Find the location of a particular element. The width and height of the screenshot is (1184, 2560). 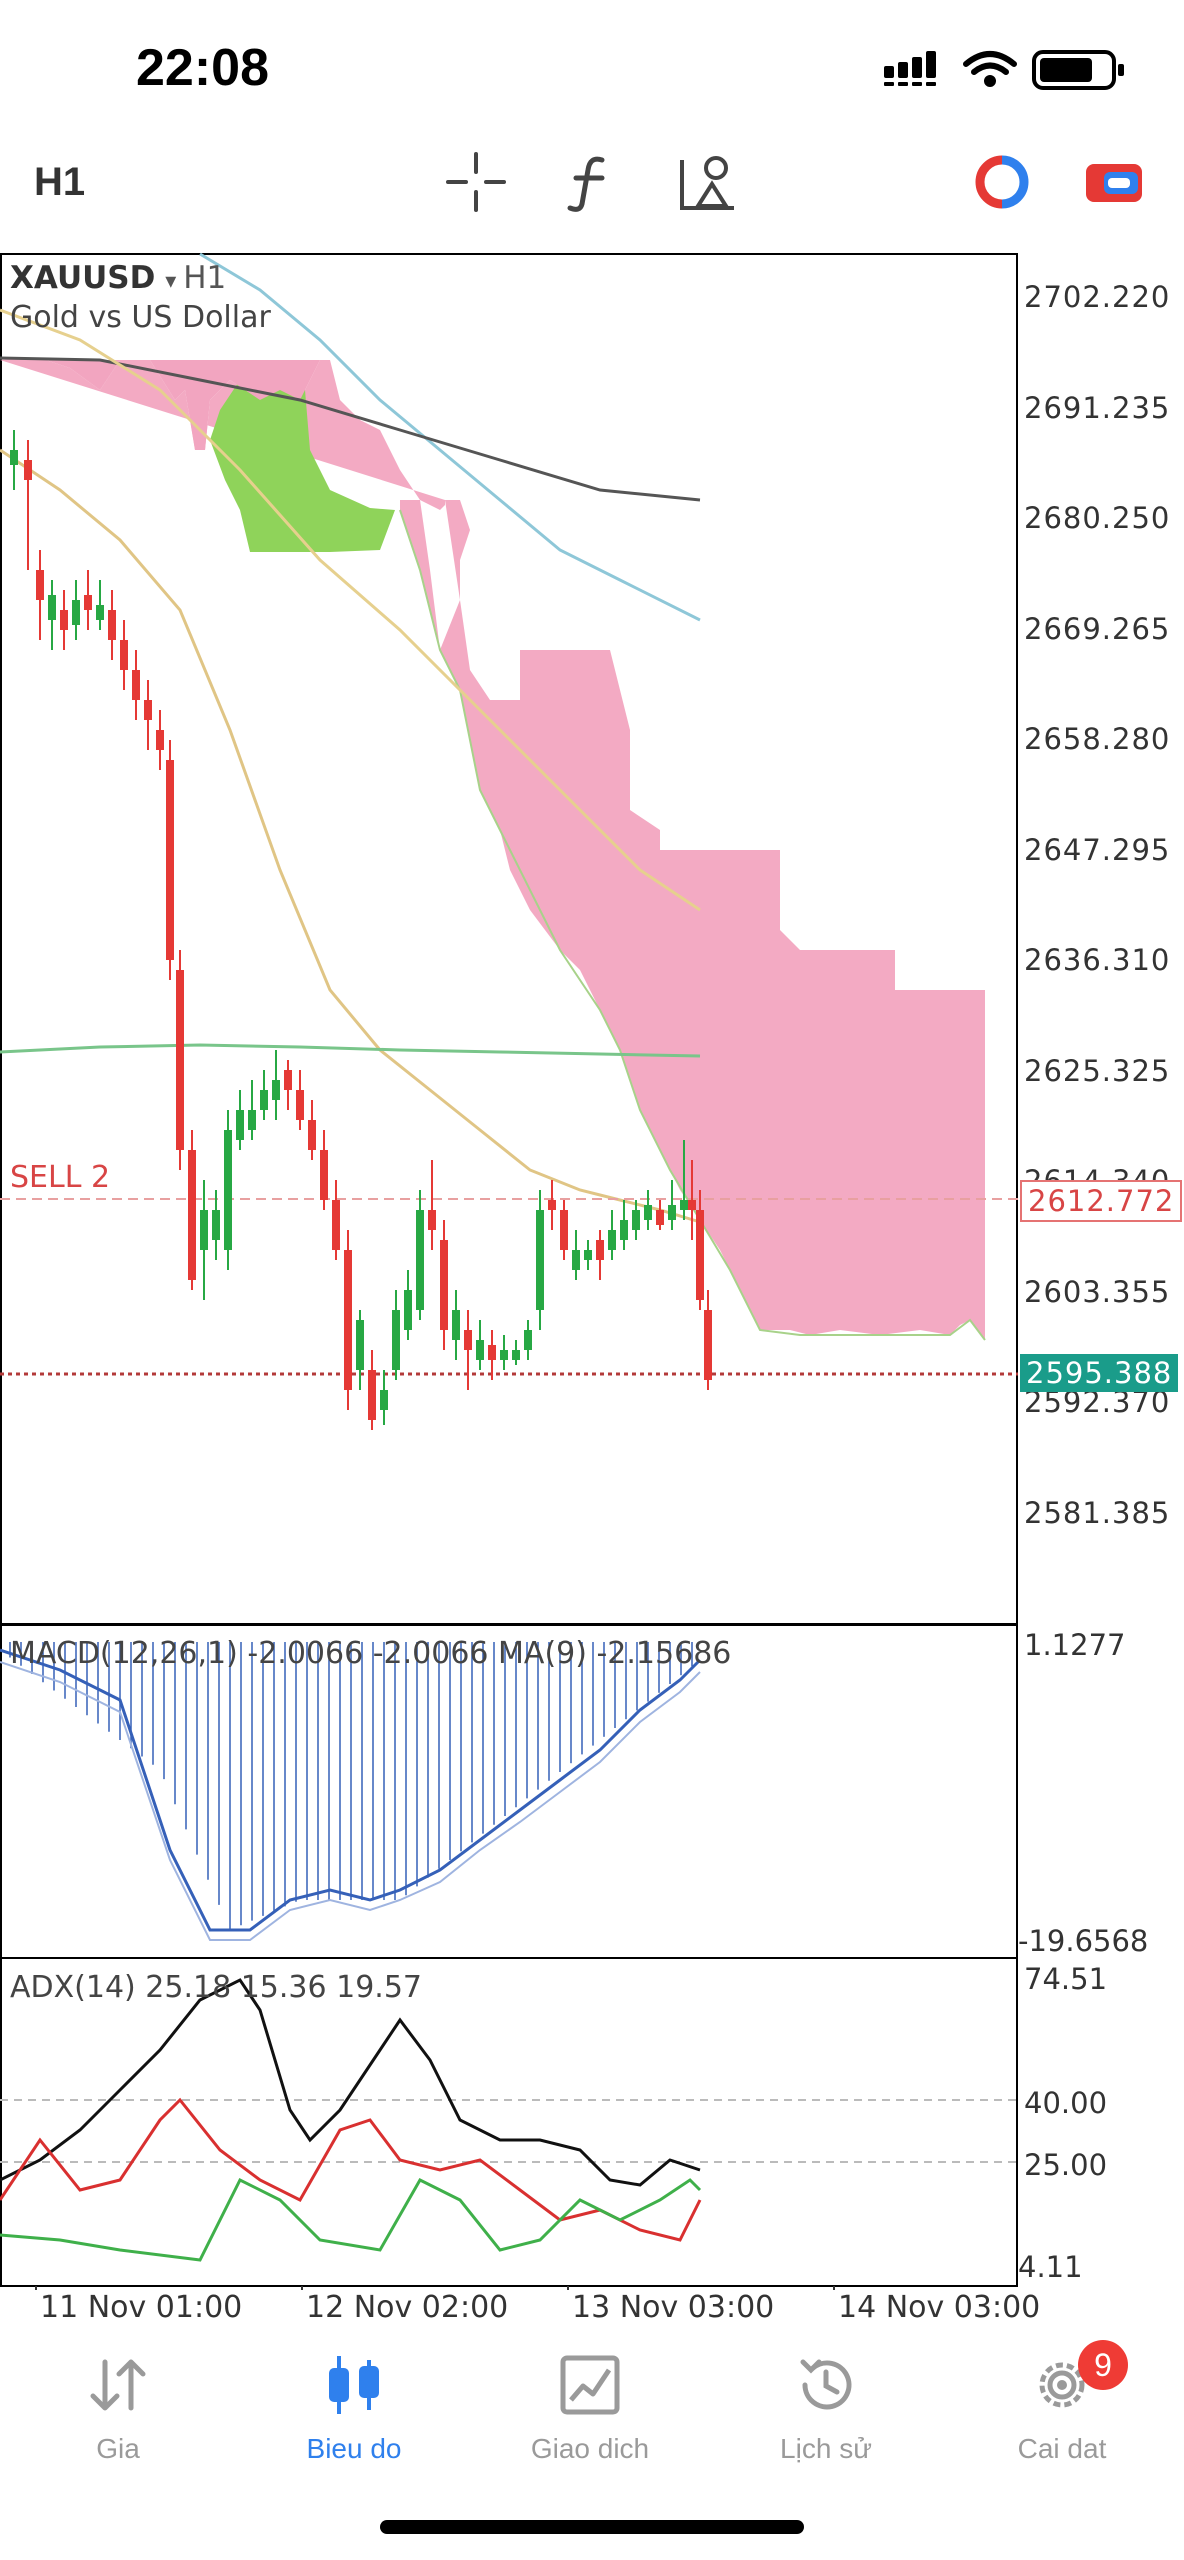

ma-blue-line is located at coordinates (450, 437).